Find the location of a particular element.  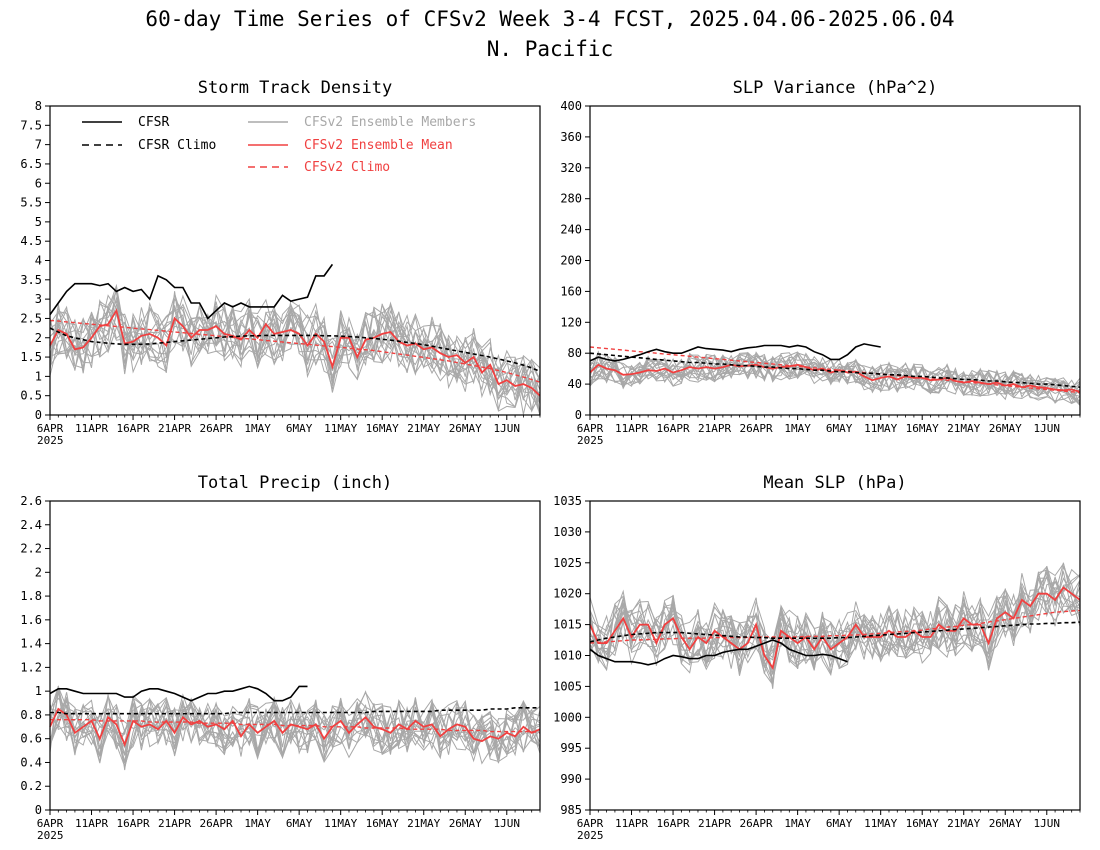

y-tick-label: 0 is located at coordinates (578, 415).